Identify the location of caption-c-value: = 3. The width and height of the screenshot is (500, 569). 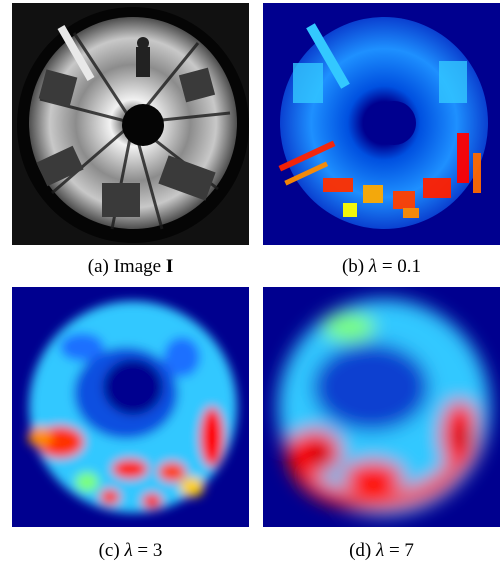
(147, 550).